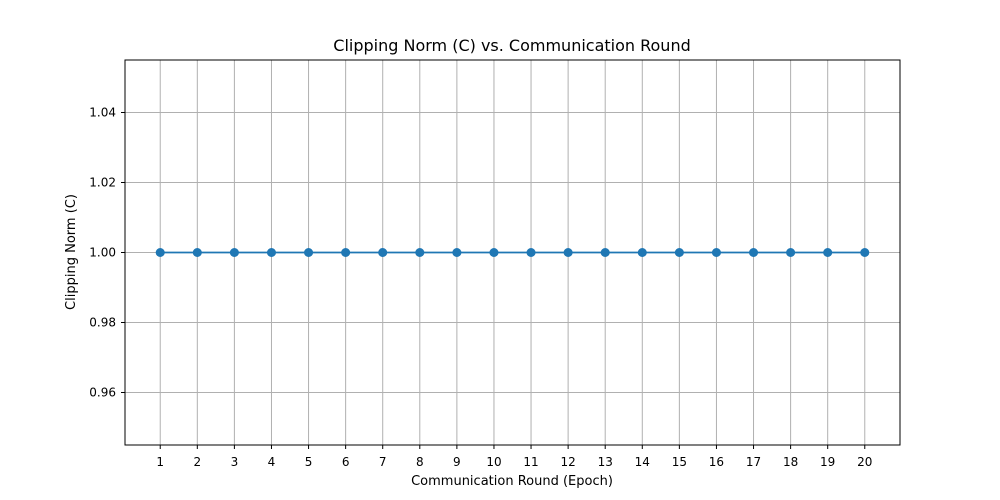  Describe the element at coordinates (346, 462) in the screenshot. I see `x-tick-label: 6` at that location.